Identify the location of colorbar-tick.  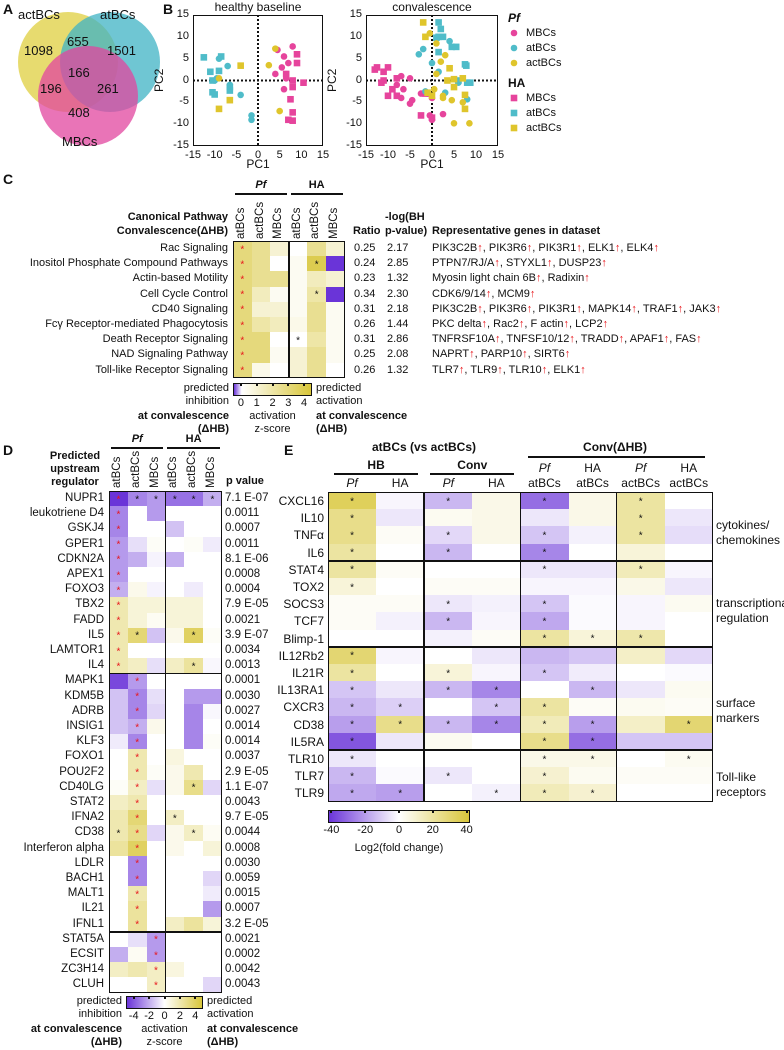
(288, 384).